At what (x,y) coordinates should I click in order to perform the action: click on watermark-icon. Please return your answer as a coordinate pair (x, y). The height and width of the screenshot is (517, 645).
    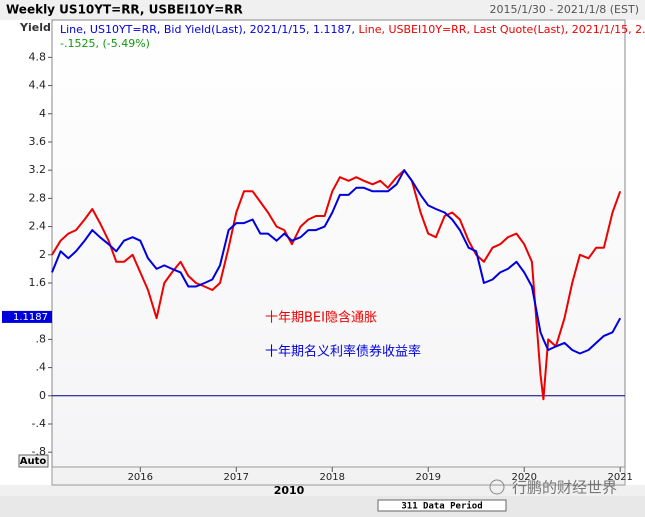
    Looking at the image, I should click on (497, 487).